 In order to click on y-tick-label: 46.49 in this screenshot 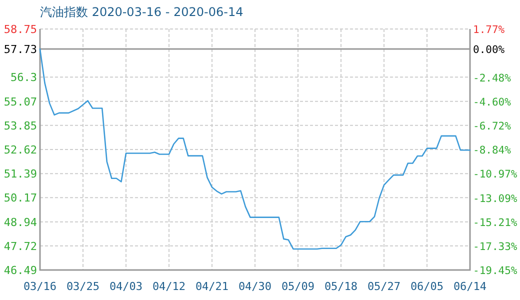, I will do `click(20, 270)`.